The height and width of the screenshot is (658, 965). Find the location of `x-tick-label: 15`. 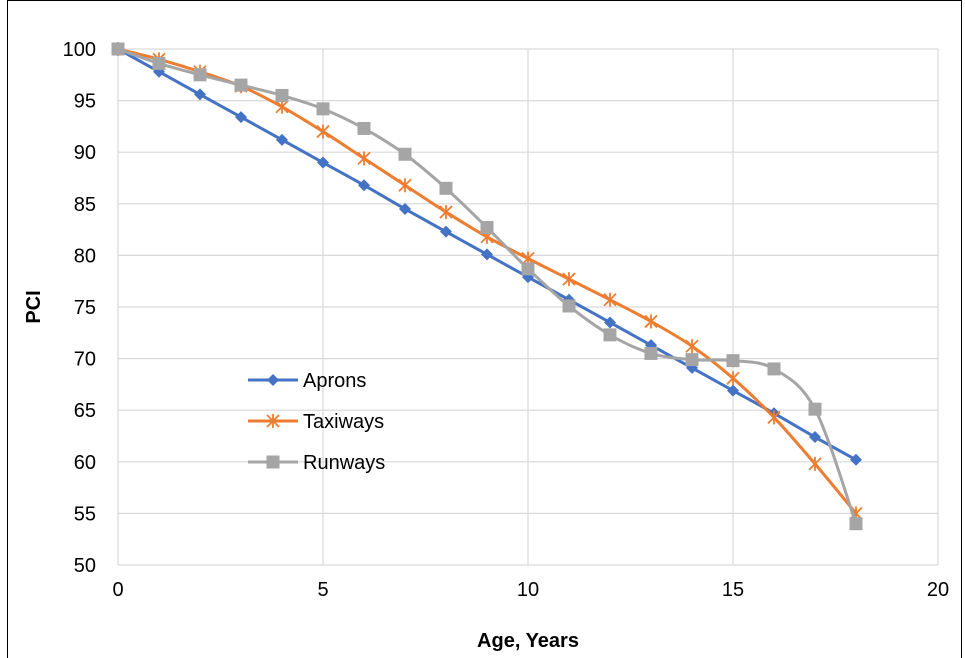

x-tick-label: 15 is located at coordinates (733, 590).